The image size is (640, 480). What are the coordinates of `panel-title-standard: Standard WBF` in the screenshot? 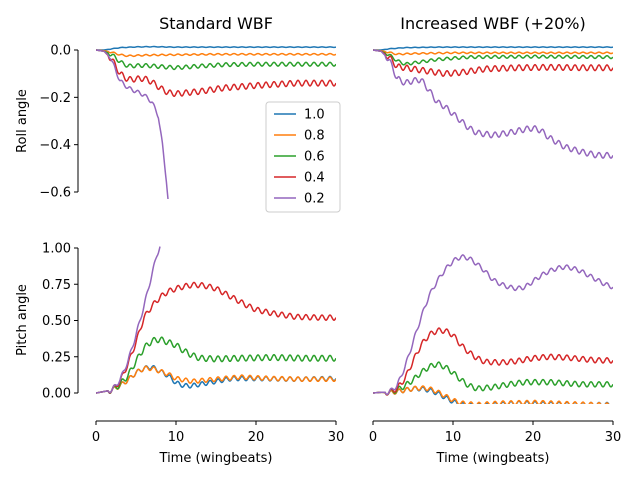 It's located at (216, 23).